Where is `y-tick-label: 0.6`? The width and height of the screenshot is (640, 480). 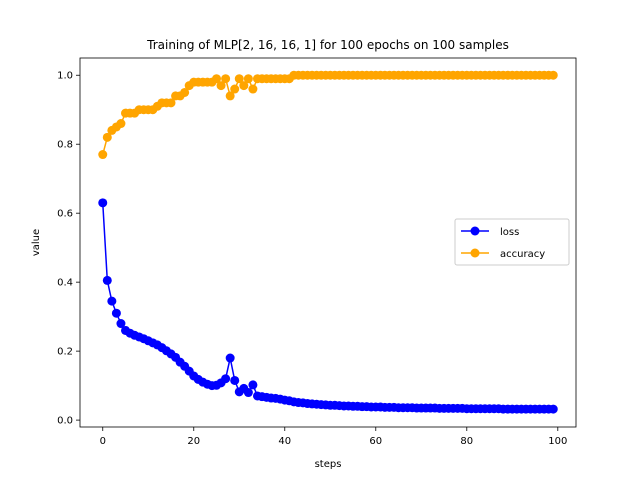
y-tick-label: 0.6 is located at coordinates (65, 214).